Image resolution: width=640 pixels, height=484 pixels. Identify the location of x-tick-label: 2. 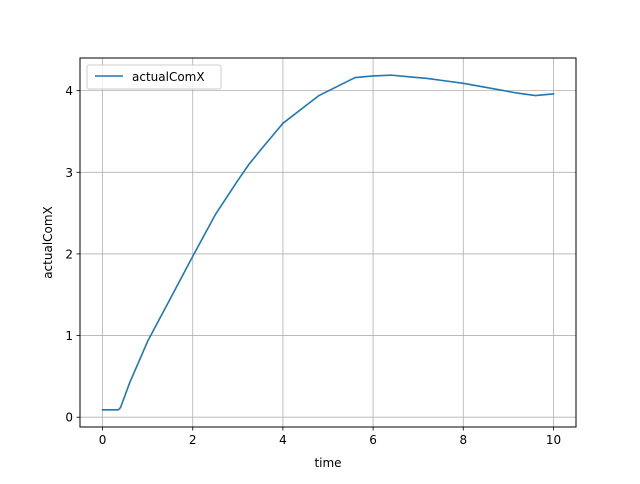
(193, 440).